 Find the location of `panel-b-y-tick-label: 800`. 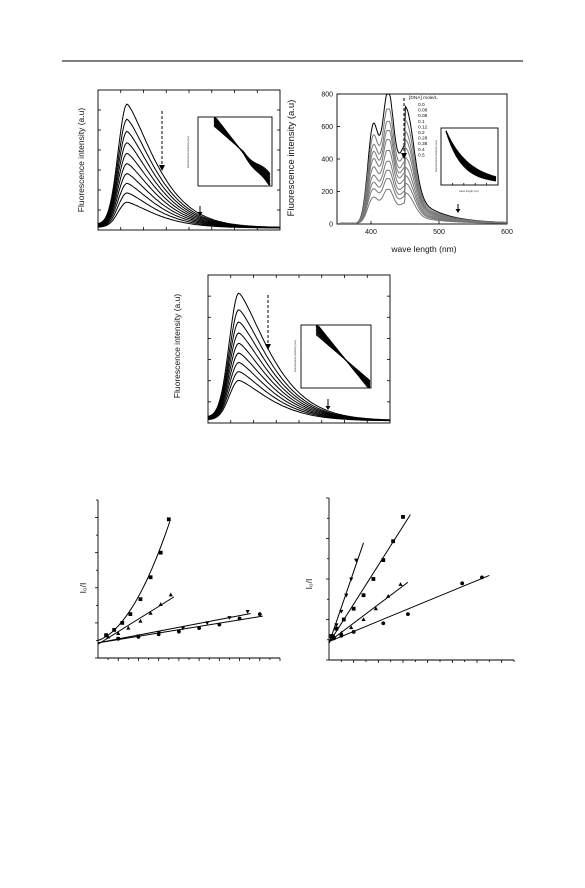

panel-b-y-tick-label: 800 is located at coordinates (327, 95).